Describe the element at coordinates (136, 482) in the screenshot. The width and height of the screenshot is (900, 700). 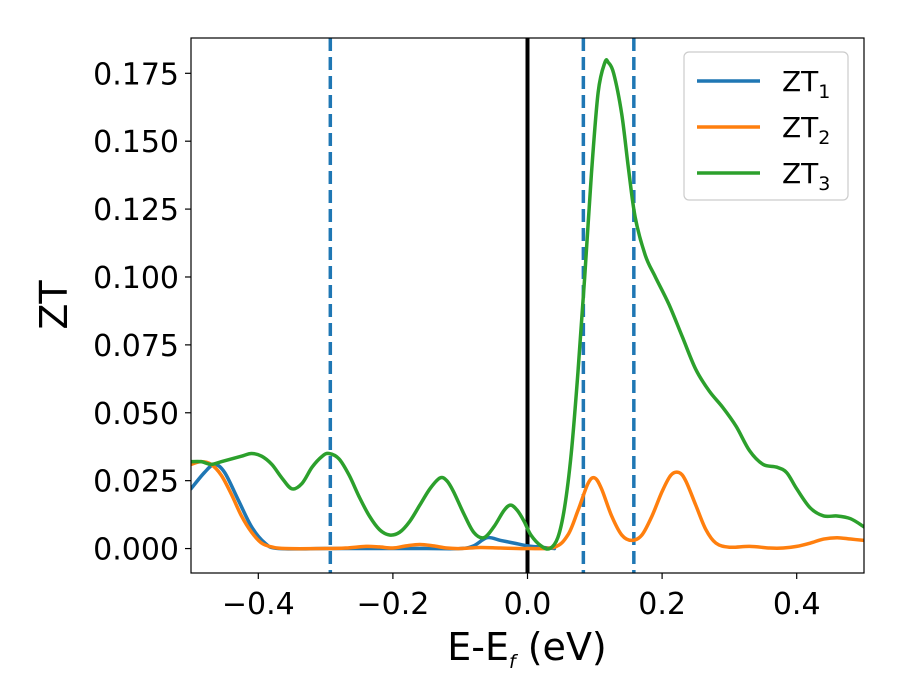
I see `y-tick-label: 0.025` at that location.